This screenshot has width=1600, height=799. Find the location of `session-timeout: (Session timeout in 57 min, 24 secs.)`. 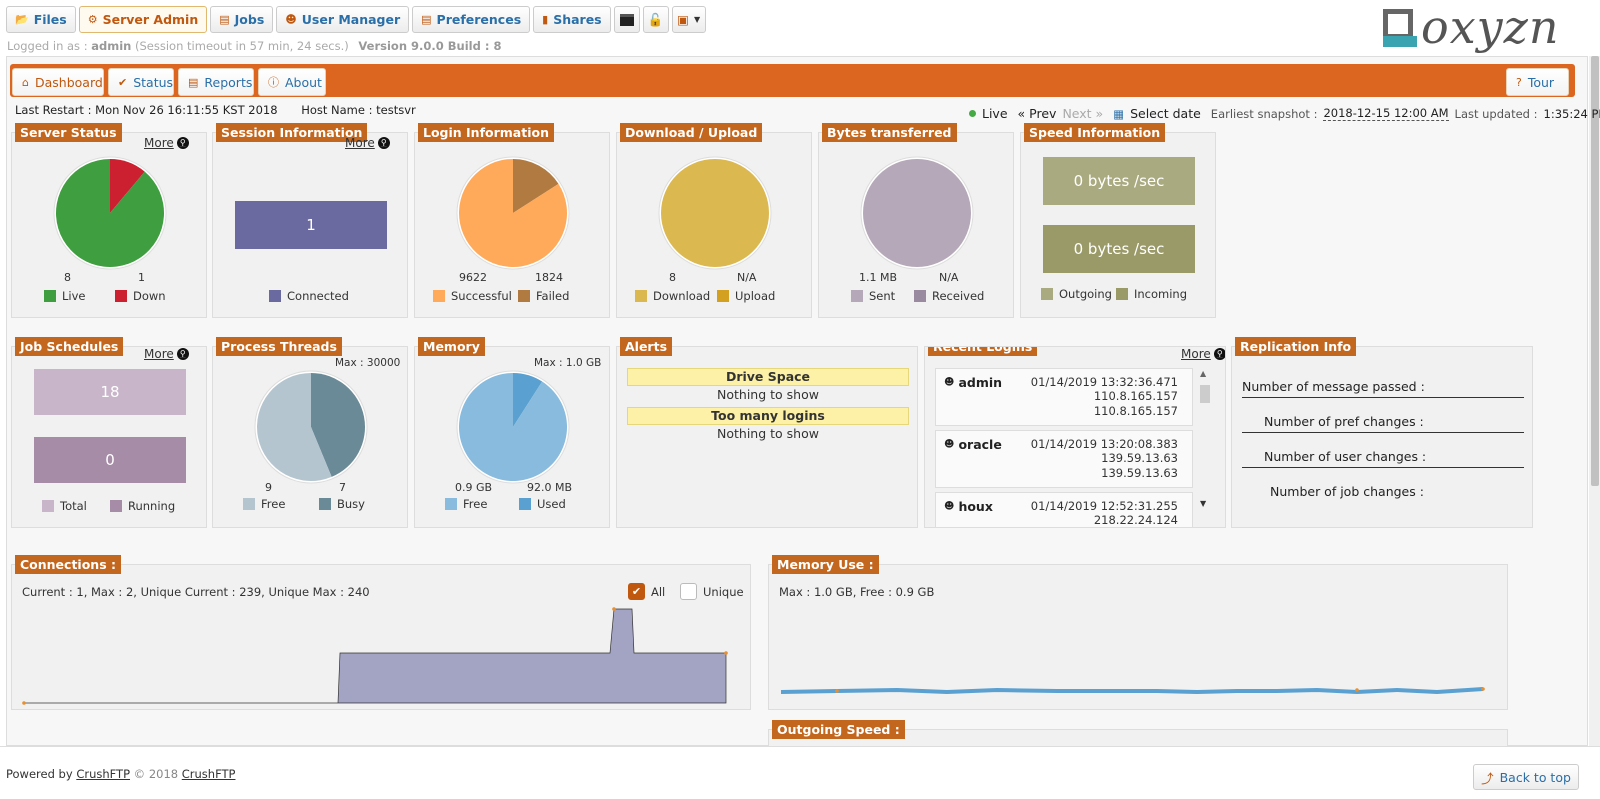

session-timeout: (Session timeout in 57 min, 24 secs.) is located at coordinates (242, 46).